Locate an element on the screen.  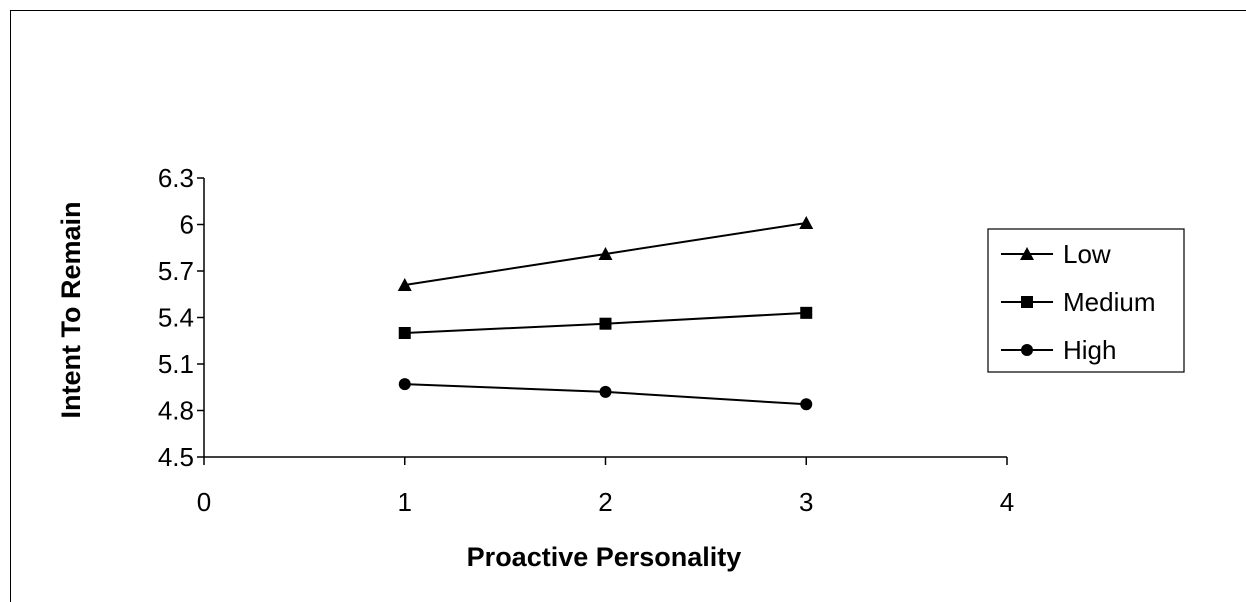
x-tick-label: 2 is located at coordinates (605, 502).